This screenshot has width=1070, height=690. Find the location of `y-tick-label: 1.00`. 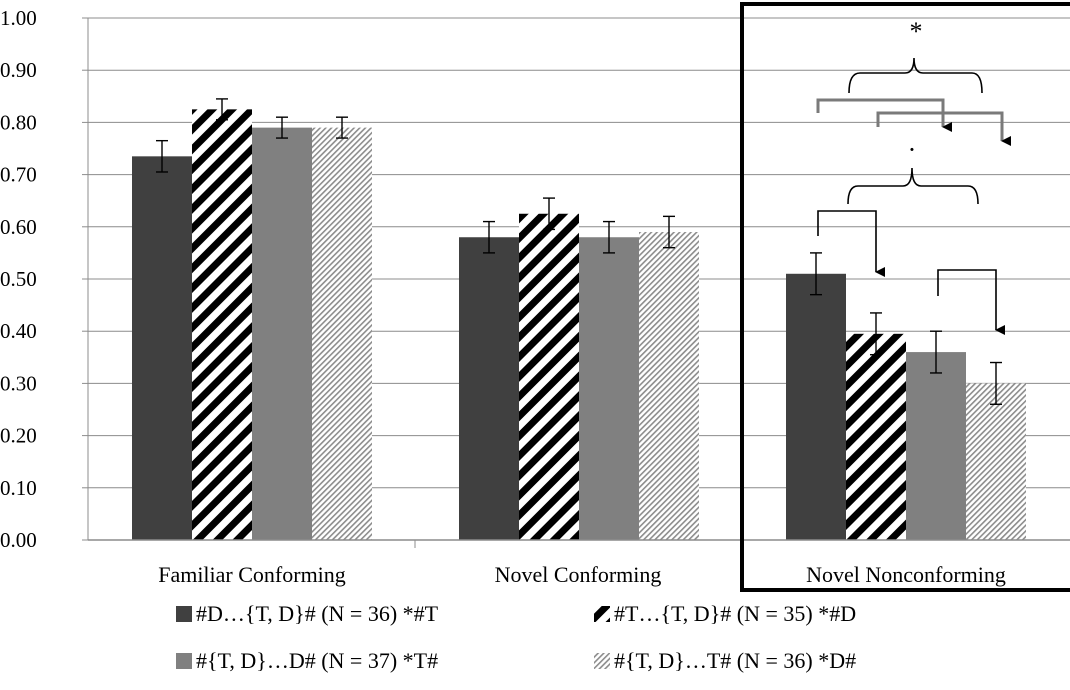

y-tick-label: 1.00 is located at coordinates (18, 18).